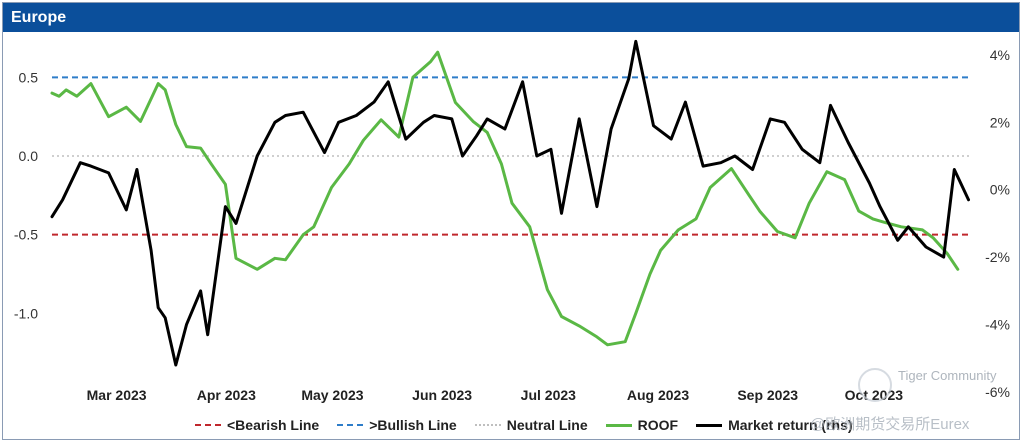 This screenshot has height=444, width=1024. What do you see at coordinates (226, 395) in the screenshot?
I see `x-tick-label: Apr 2023` at bounding box center [226, 395].